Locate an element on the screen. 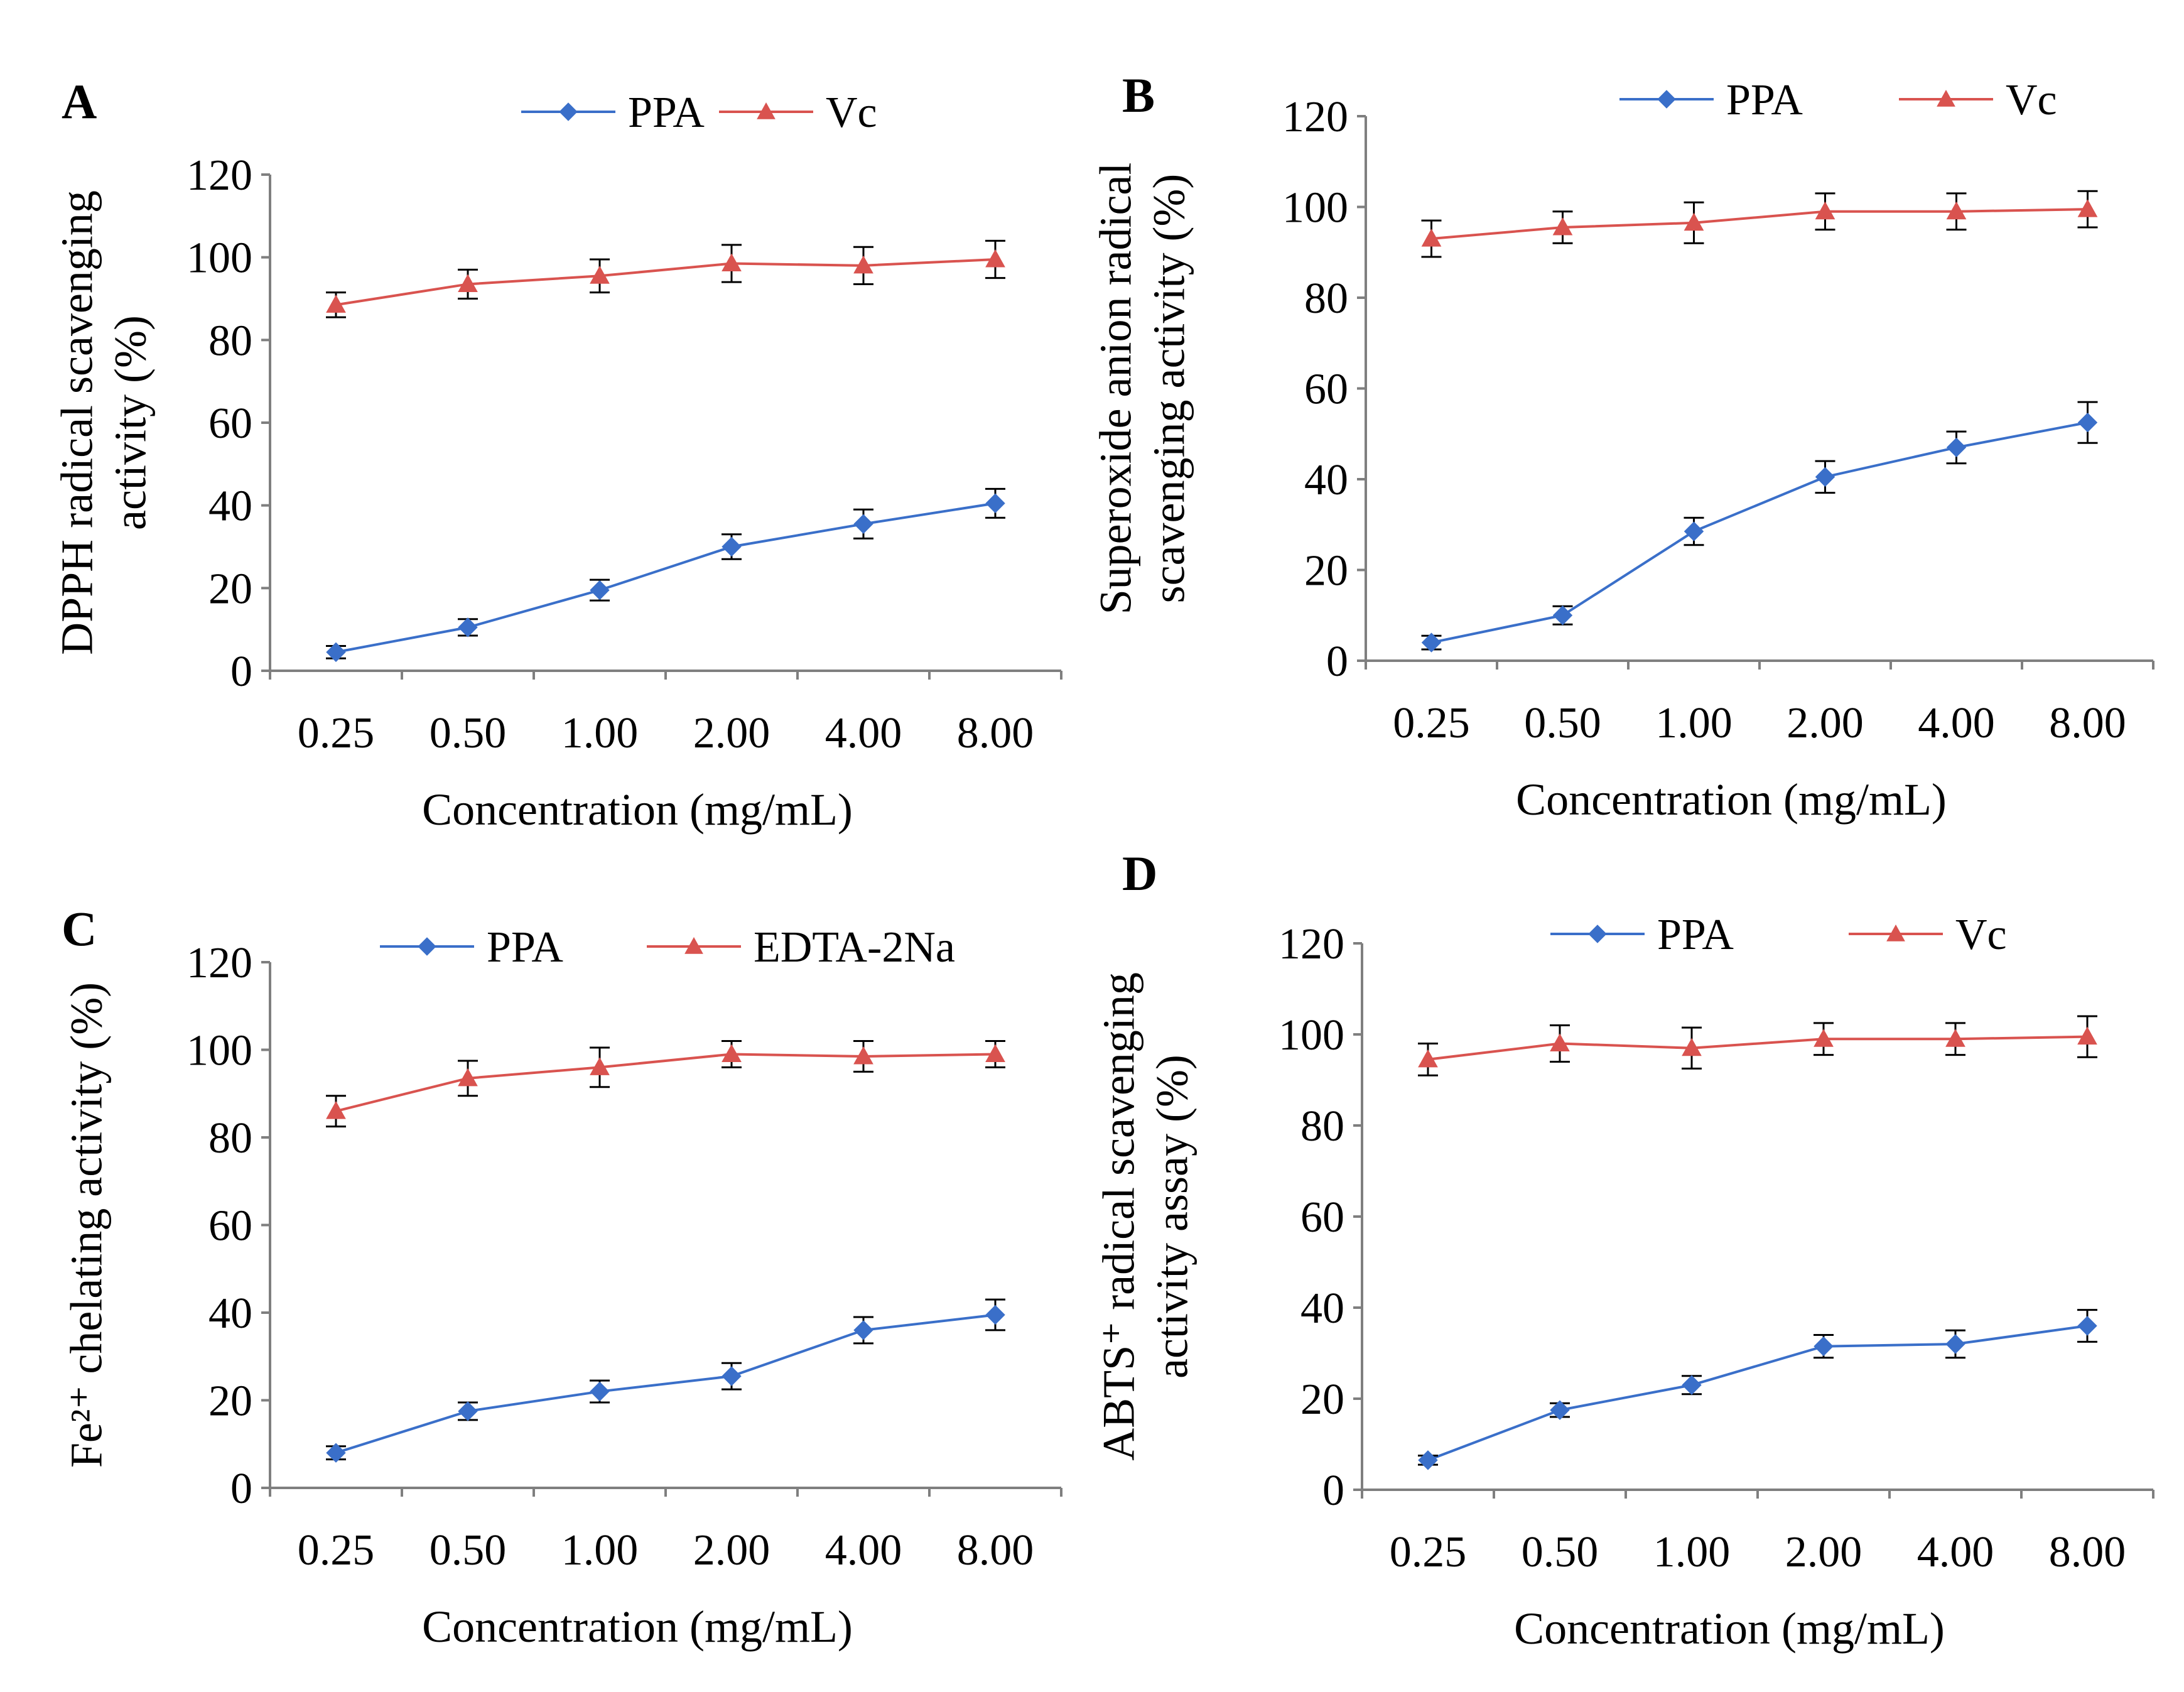  legend-label: Vc is located at coordinates (851, 113).